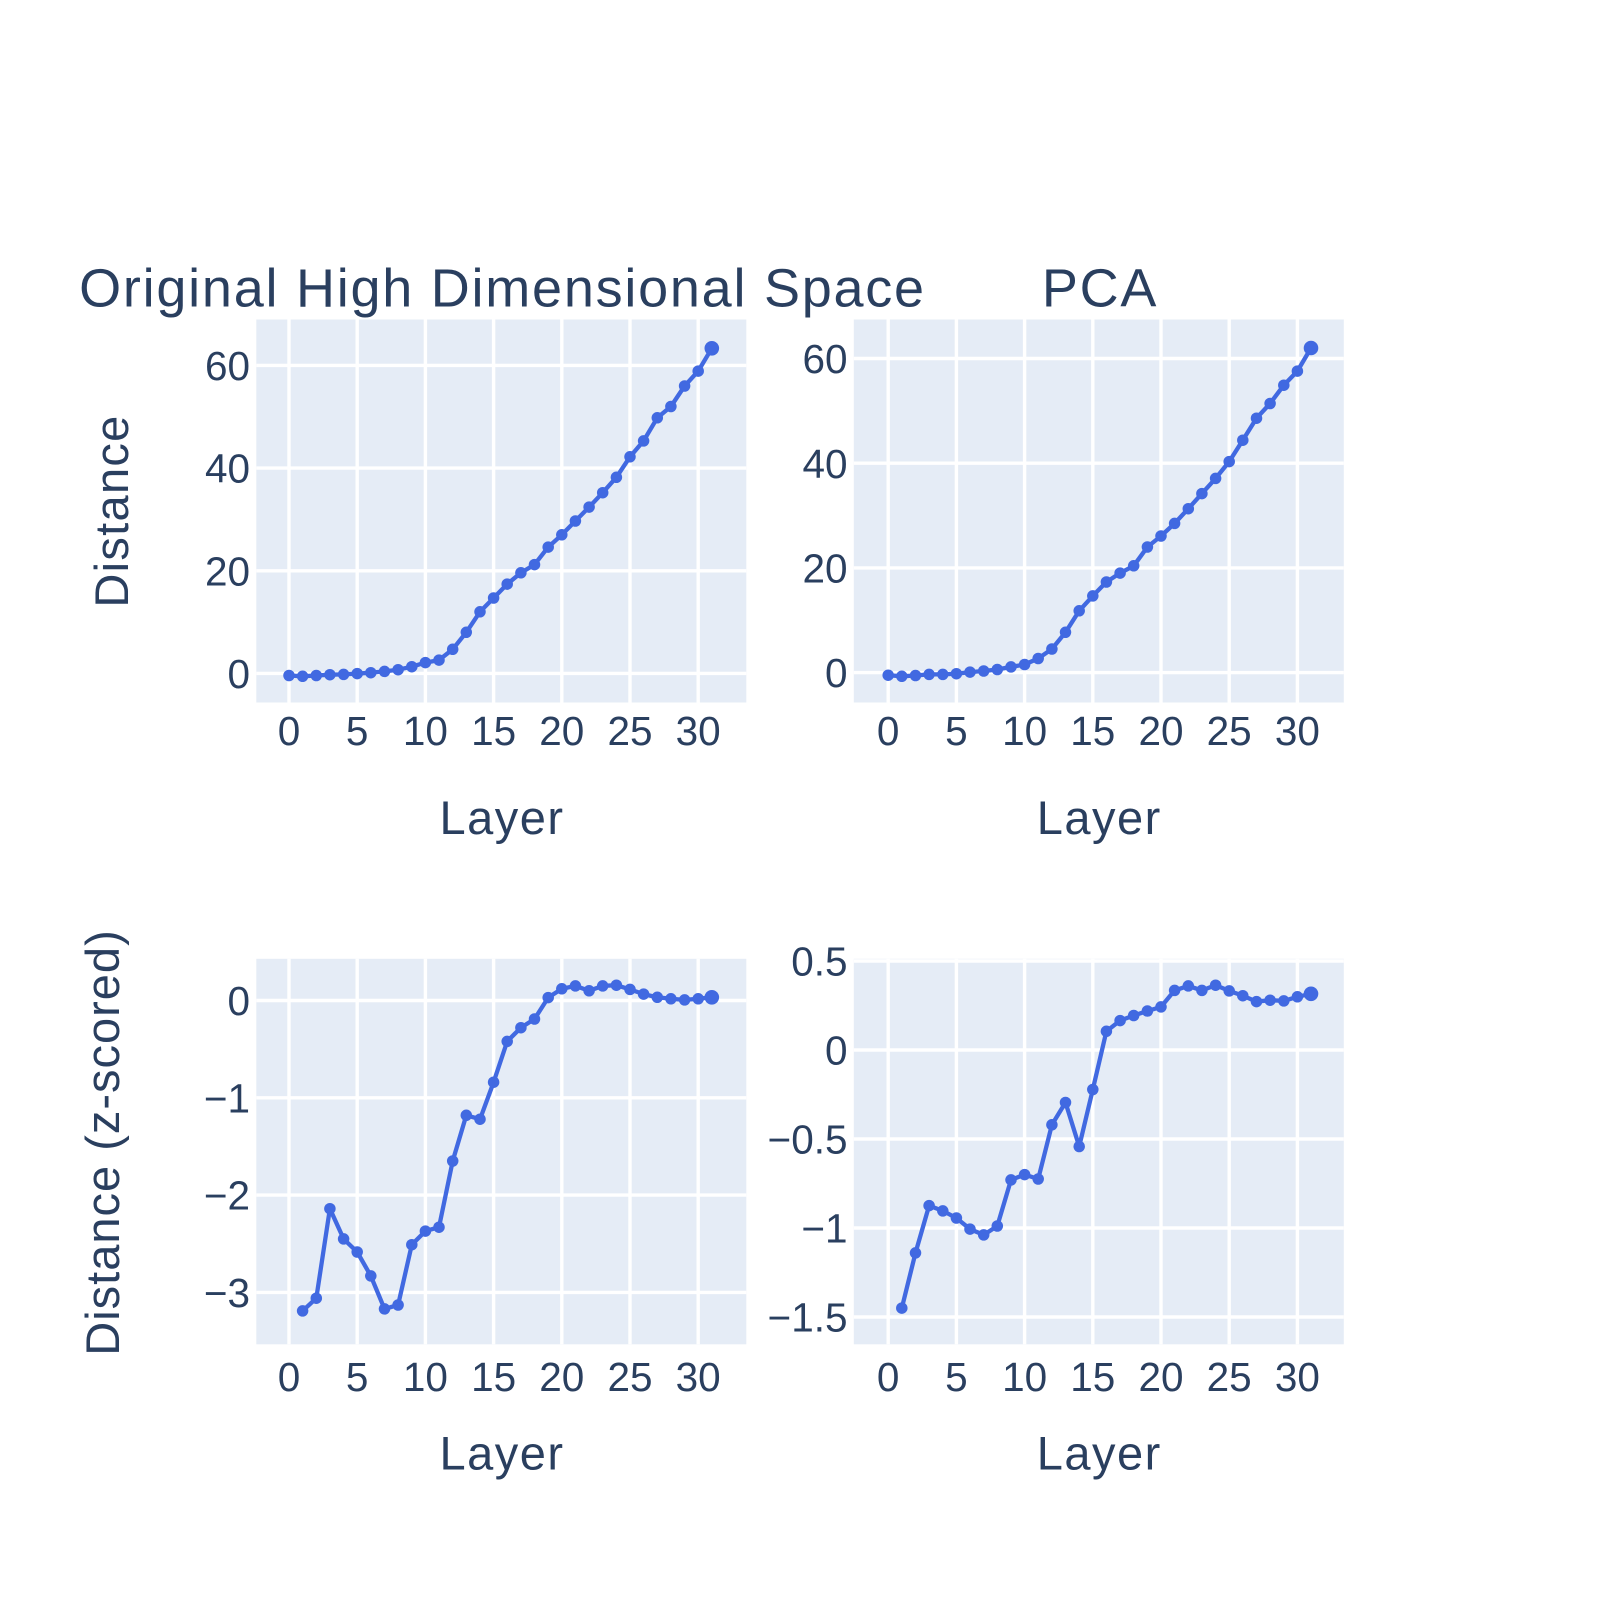 The height and width of the screenshot is (1600, 1600). What do you see at coordinates (502, 289) in the screenshot?
I see `svg-text:Original High Dimensional Spac: Original High Dimensional Space` at bounding box center [502, 289].